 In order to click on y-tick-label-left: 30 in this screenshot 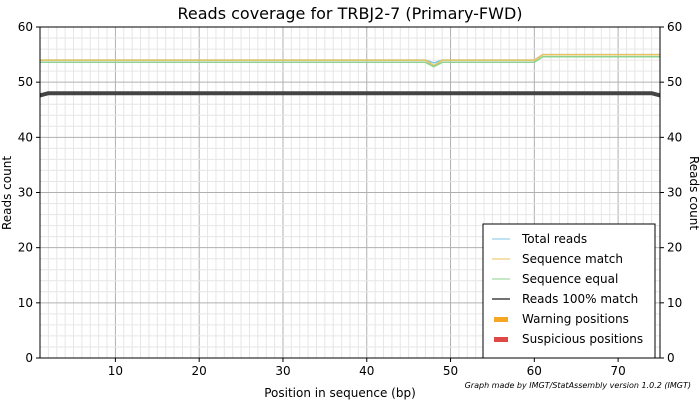, I will do `click(25, 193)`.